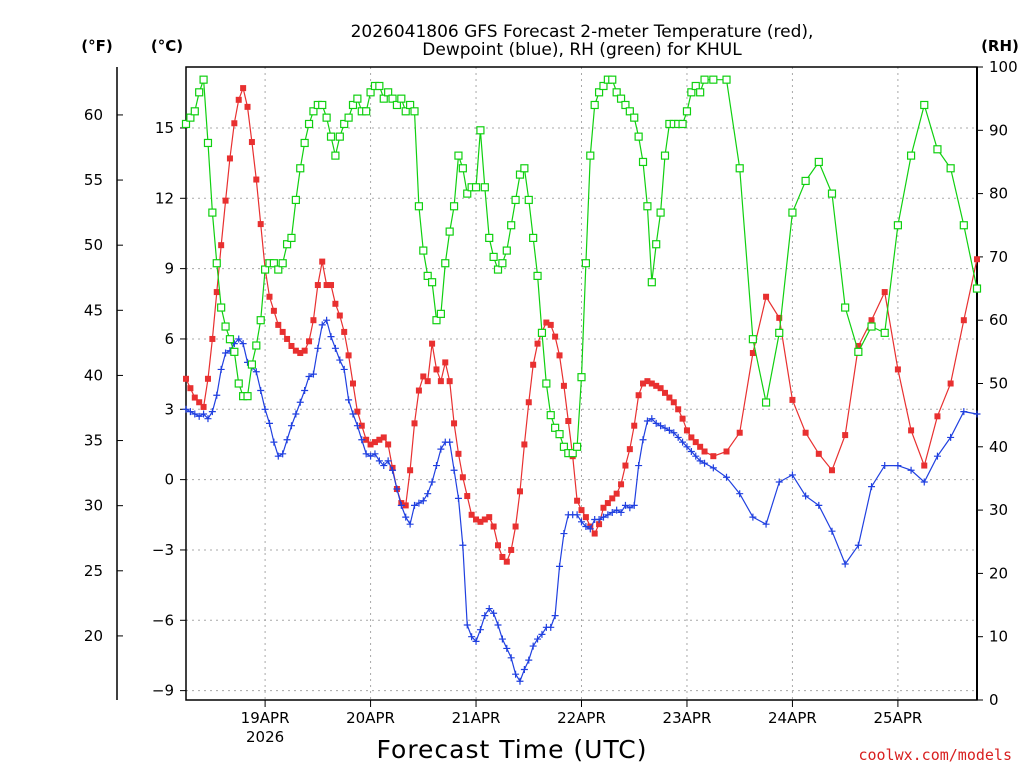 The height and width of the screenshot is (768, 1024). Describe the element at coordinates (163, 550) in the screenshot. I see `celsius-tick-label: −3` at that location.